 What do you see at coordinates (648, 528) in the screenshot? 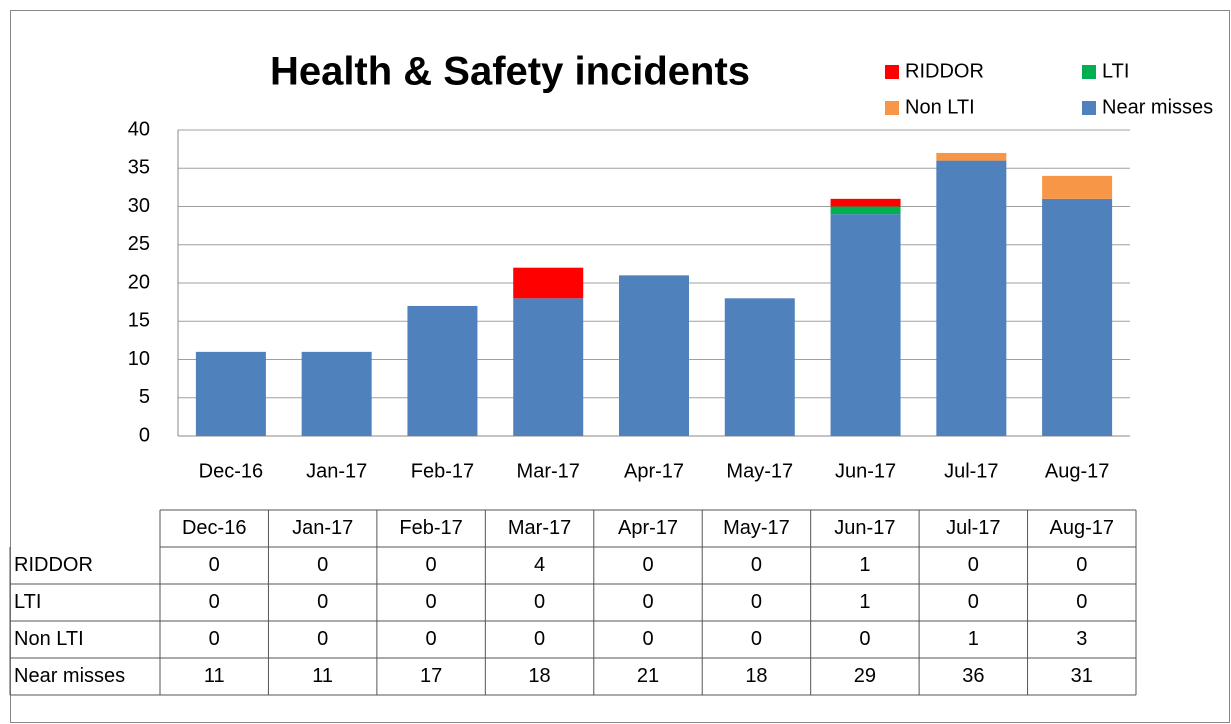
I see `table-header: Apr-17` at bounding box center [648, 528].